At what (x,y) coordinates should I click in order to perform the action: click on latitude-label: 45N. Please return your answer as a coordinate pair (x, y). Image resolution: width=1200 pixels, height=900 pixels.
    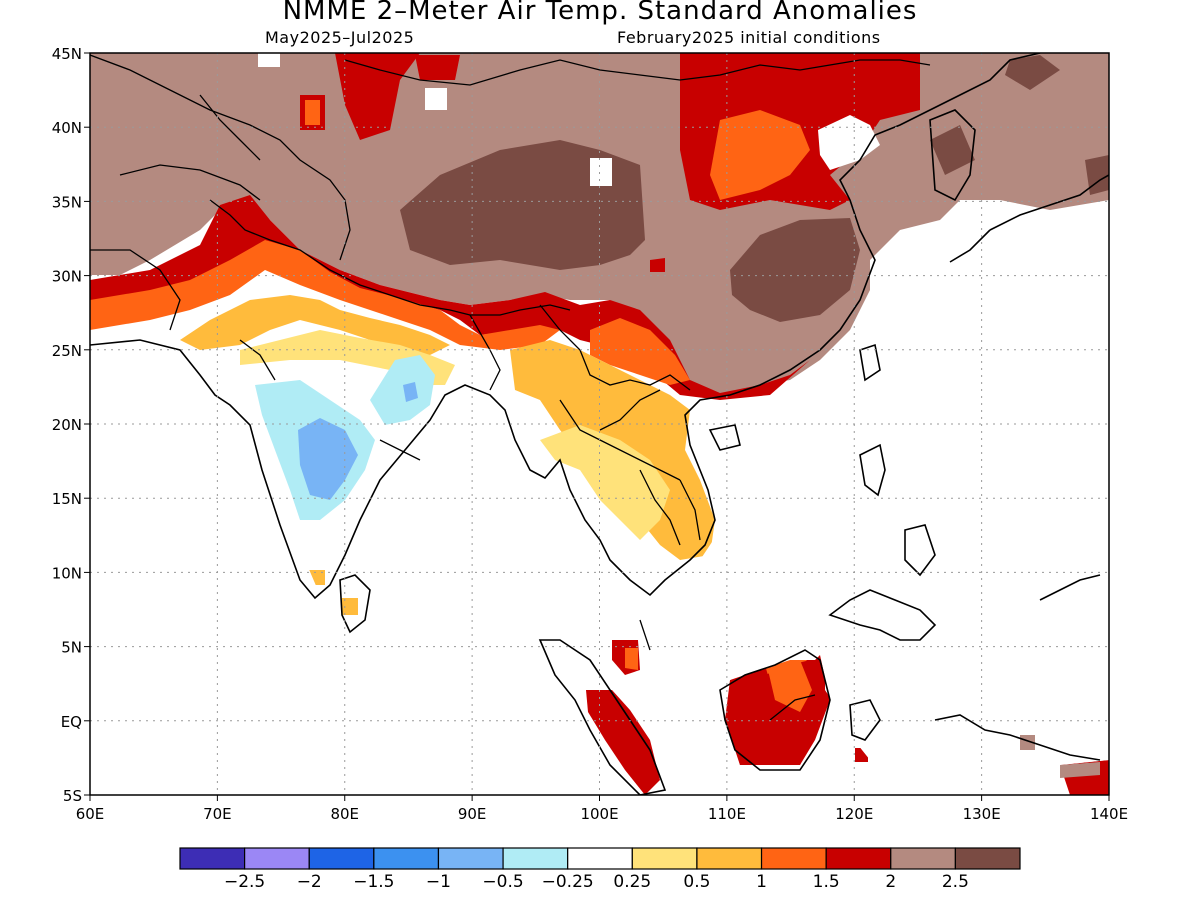
    Looking at the image, I should click on (67, 54).